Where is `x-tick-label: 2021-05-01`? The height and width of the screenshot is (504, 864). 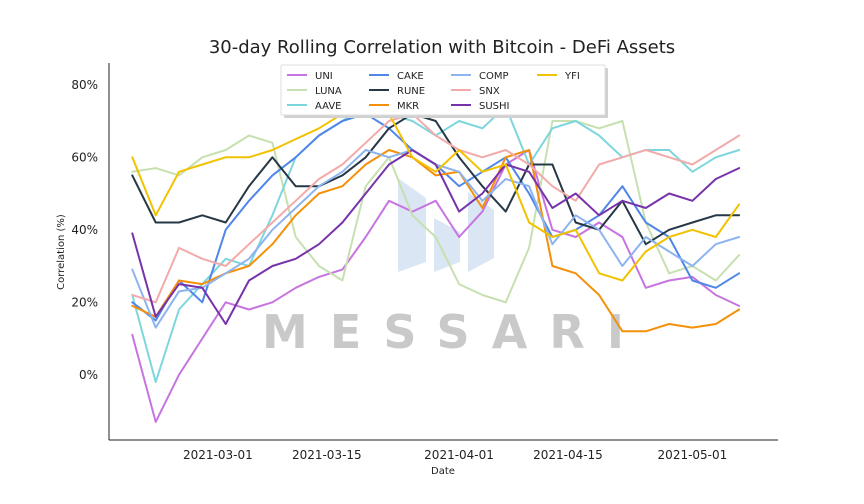
x-tick-label: 2021-05-01 is located at coordinates (693, 455).